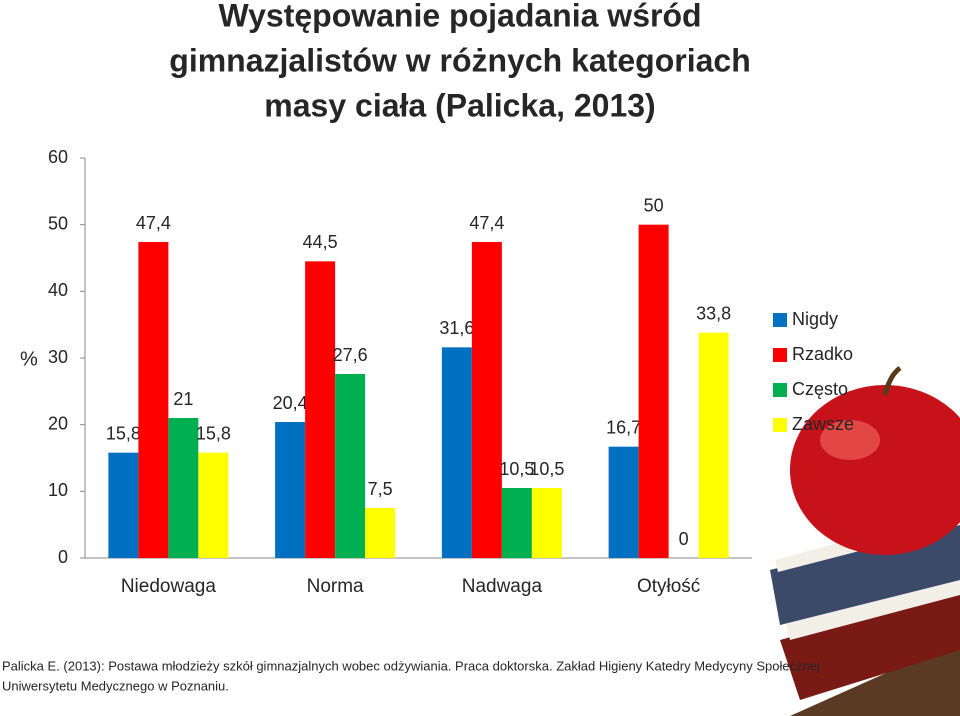  Describe the element at coordinates (350, 355) in the screenshot. I see `value-label: 27,6` at that location.